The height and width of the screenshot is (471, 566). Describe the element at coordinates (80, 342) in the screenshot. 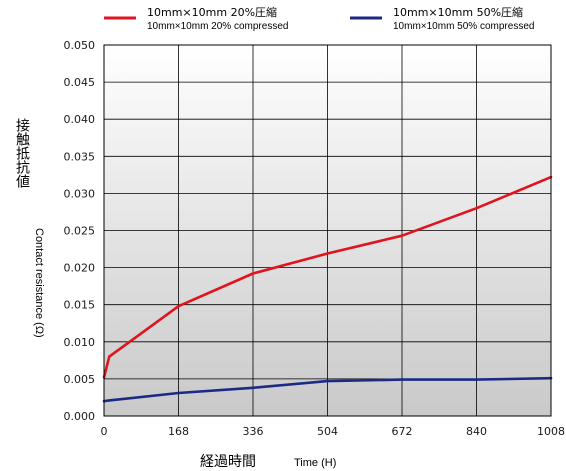

I see `y-tick-label: 0.010` at that location.